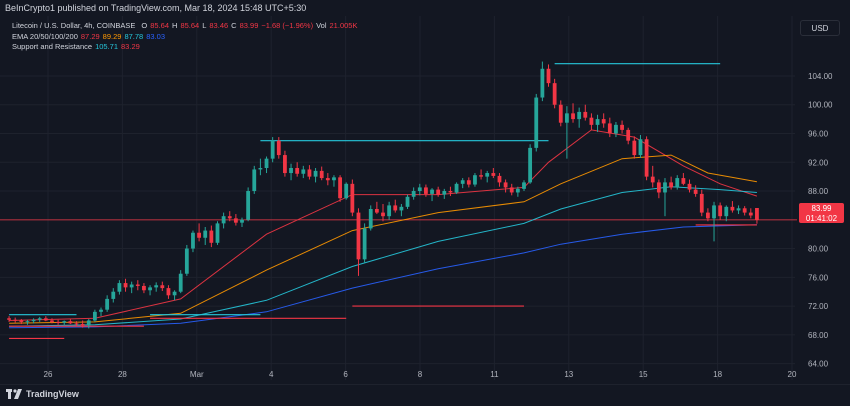 This screenshot has height=406, width=850. Describe the element at coordinates (74, 25) in the screenshot. I see `symbol-name: Litecoin / U.S. Dollar, 4h, COINBASE` at that location.